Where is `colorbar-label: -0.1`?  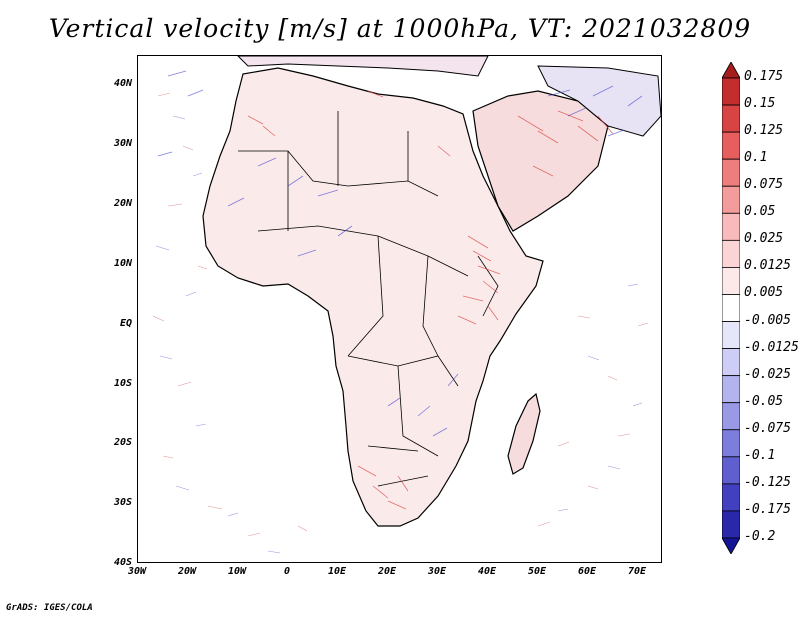
colorbar-label: -0.1 is located at coordinates (760, 455).